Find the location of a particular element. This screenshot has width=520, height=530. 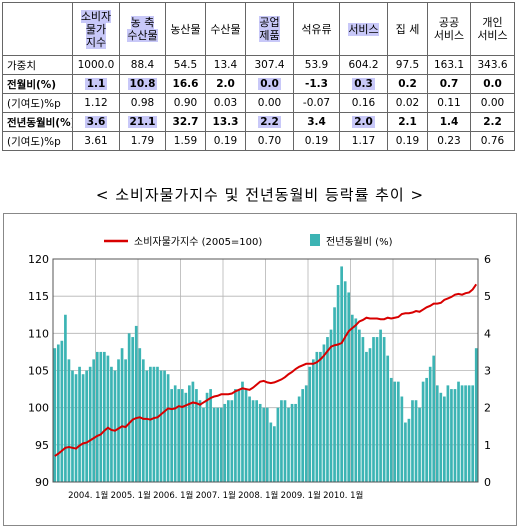

table-cell: 0.90 is located at coordinates (185, 103).